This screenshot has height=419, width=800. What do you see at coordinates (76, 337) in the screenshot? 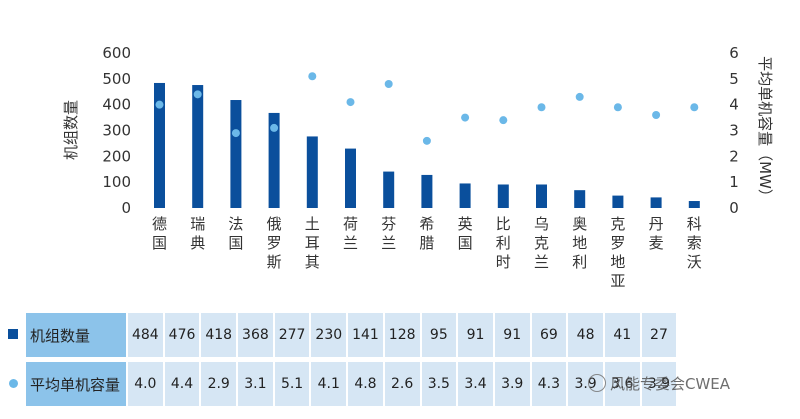
I see `row-label: 机组数量` at bounding box center [76, 337].